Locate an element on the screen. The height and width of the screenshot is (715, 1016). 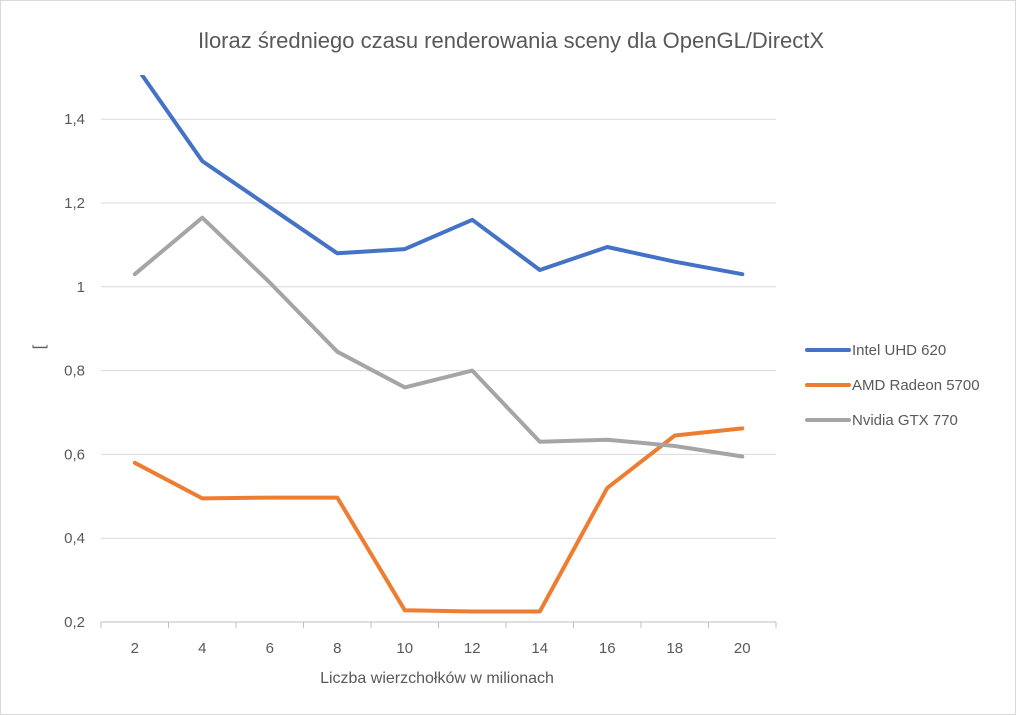
y-axis-tick-labels: 0,2 0,4 0,6 0,8 1 1,2 1,4 is located at coordinates (74, 371).